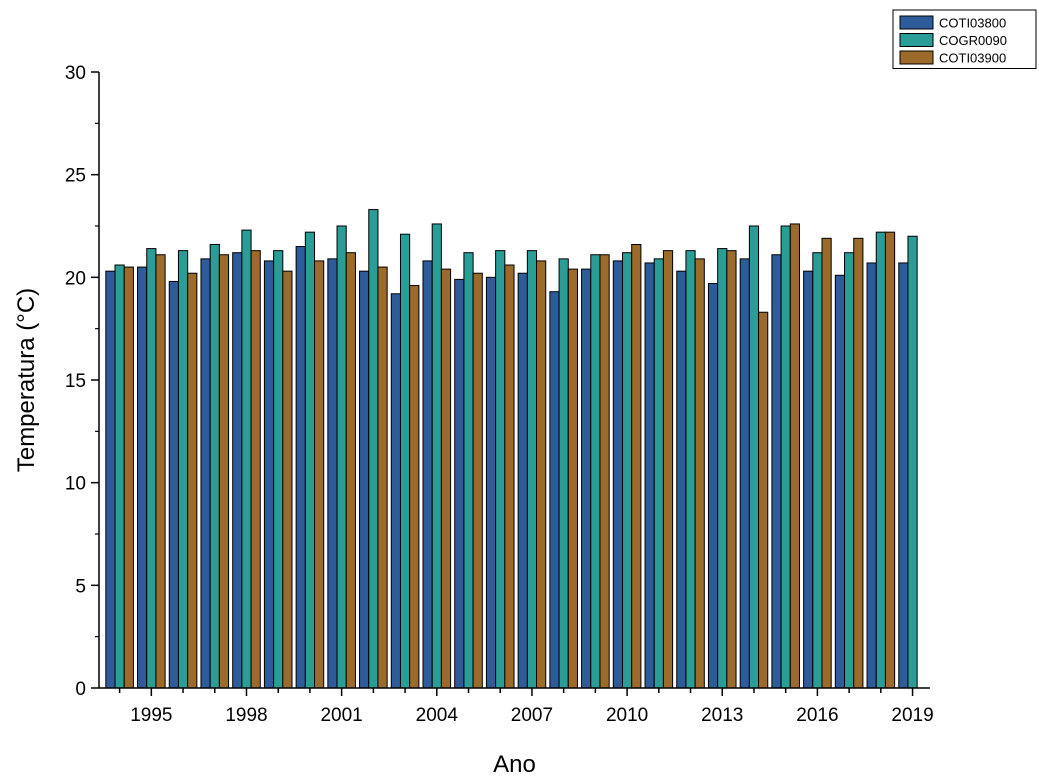 The height and width of the screenshot is (778, 1039). Describe the element at coordinates (572, 478) in the screenshot. I see `bar-COTI03900-2008` at that location.